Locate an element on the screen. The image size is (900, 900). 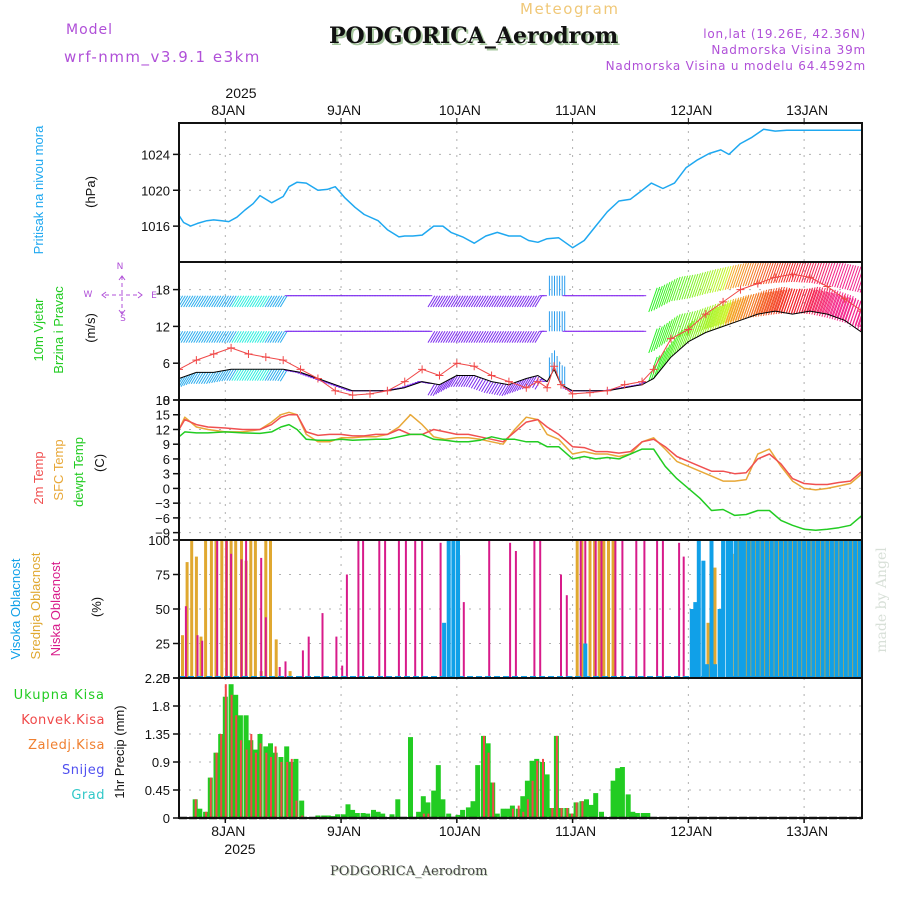
legend-total-rain: Ukupna Kisa is located at coordinates (59, 695).